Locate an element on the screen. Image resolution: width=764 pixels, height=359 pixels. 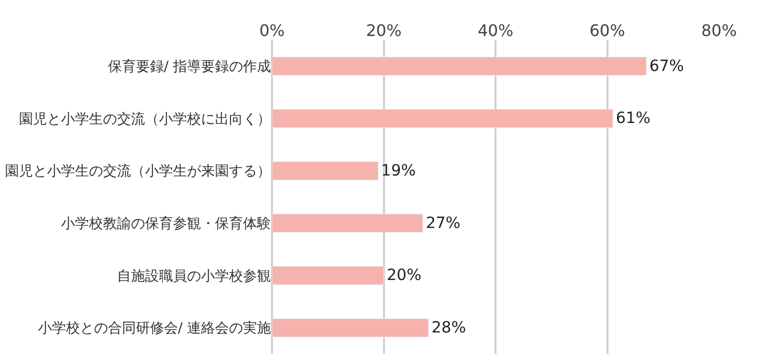
y-tick-label: 園児と小学生の交流（小学生が来園する） is located at coordinates (138, 172).